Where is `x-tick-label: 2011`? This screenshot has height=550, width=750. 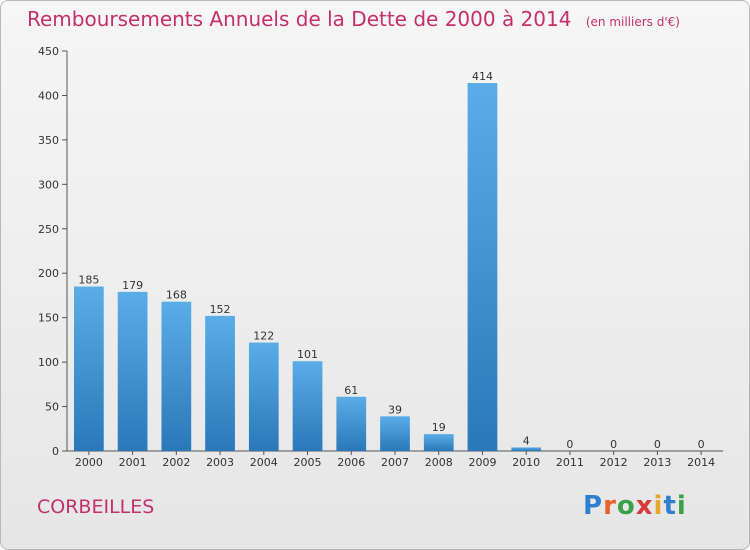
x-tick-label: 2011 is located at coordinates (570, 462).